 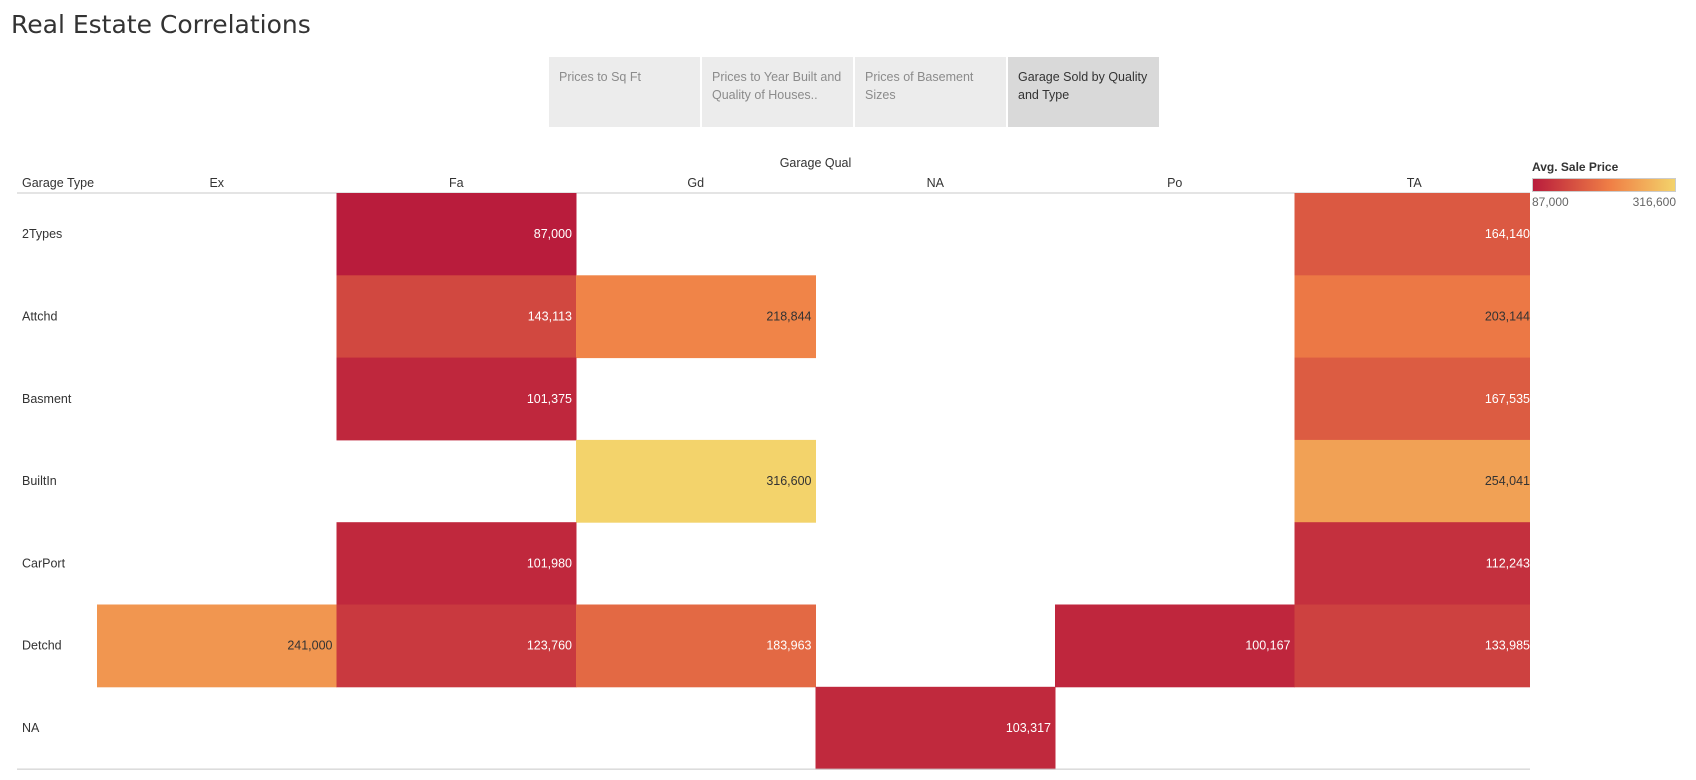 I want to click on tab-prices-sqft: Prices to Sq Ft, so click(x=624, y=92).